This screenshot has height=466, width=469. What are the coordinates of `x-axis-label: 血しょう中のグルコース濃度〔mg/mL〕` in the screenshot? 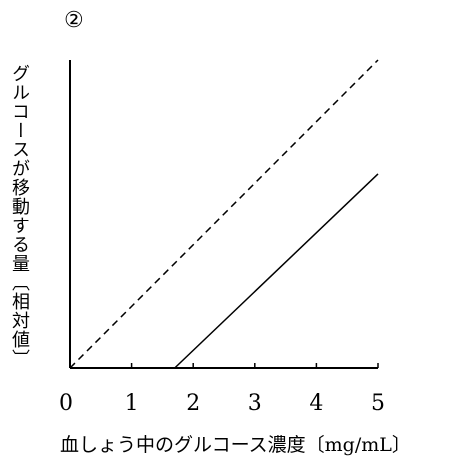 It's located at (235, 445).